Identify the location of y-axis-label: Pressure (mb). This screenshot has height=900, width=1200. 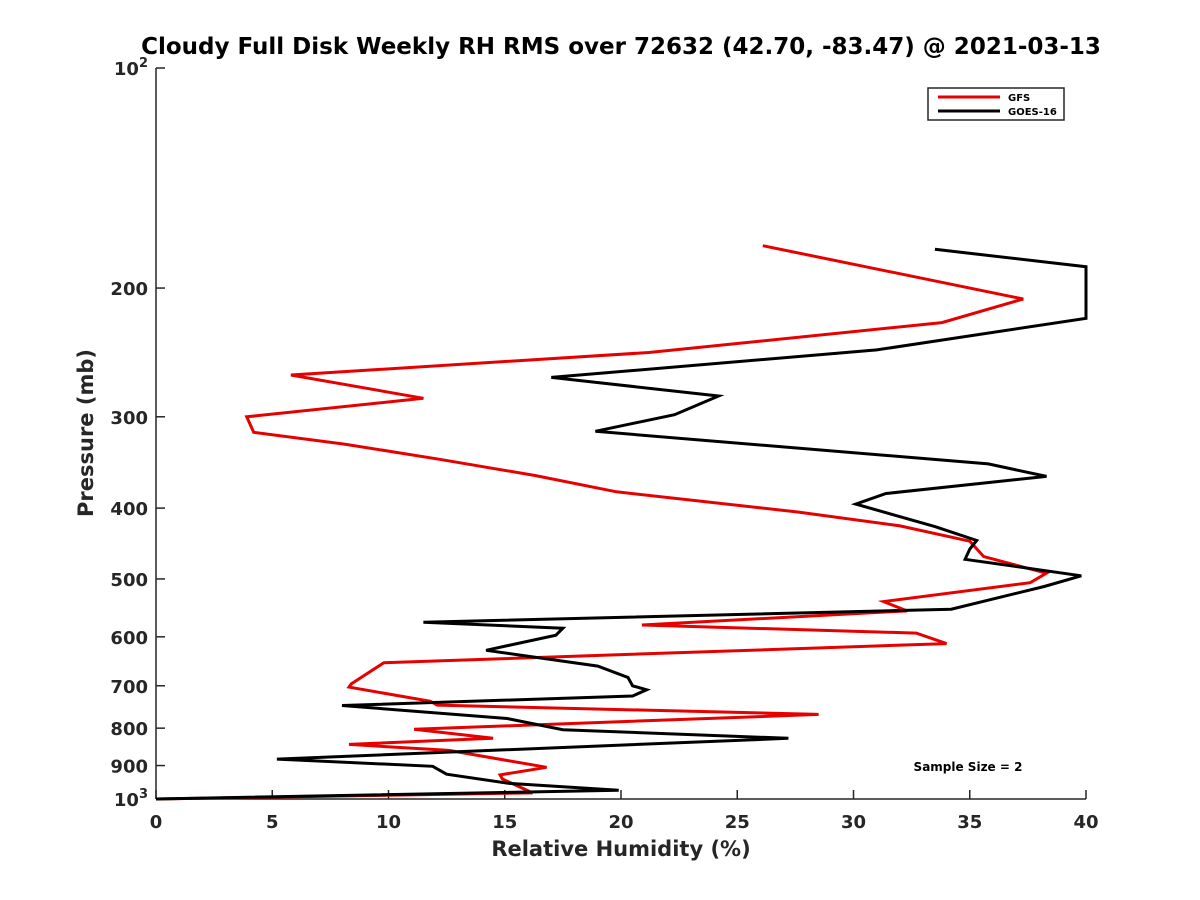
(86, 433).